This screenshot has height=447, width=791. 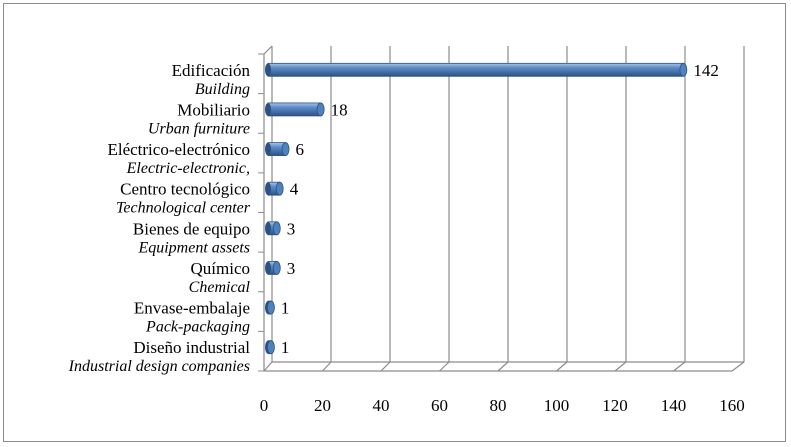 What do you see at coordinates (191, 228) in the screenshot?
I see `category-label: Bienes de equipo` at bounding box center [191, 228].